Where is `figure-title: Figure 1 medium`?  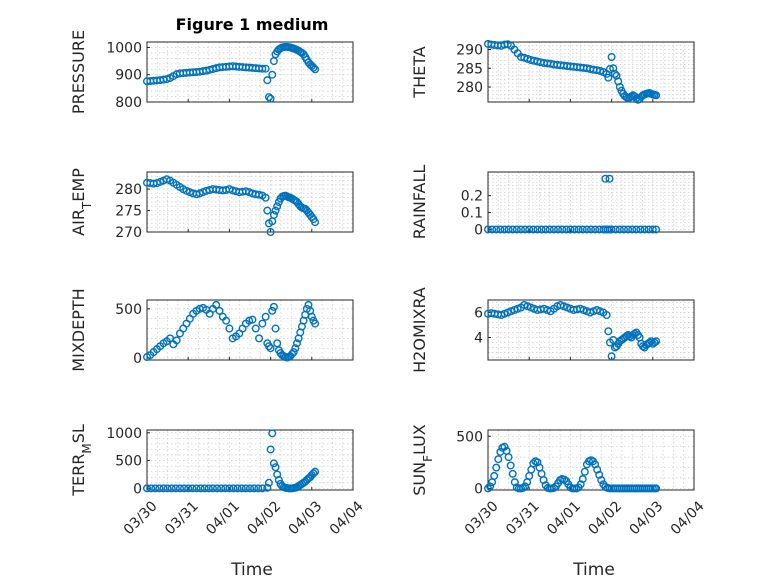
figure-title: Figure 1 medium is located at coordinates (252, 24).